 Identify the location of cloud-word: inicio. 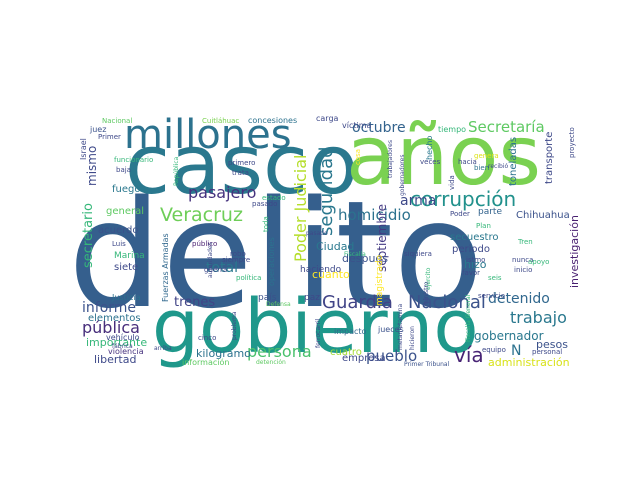
(523, 270).